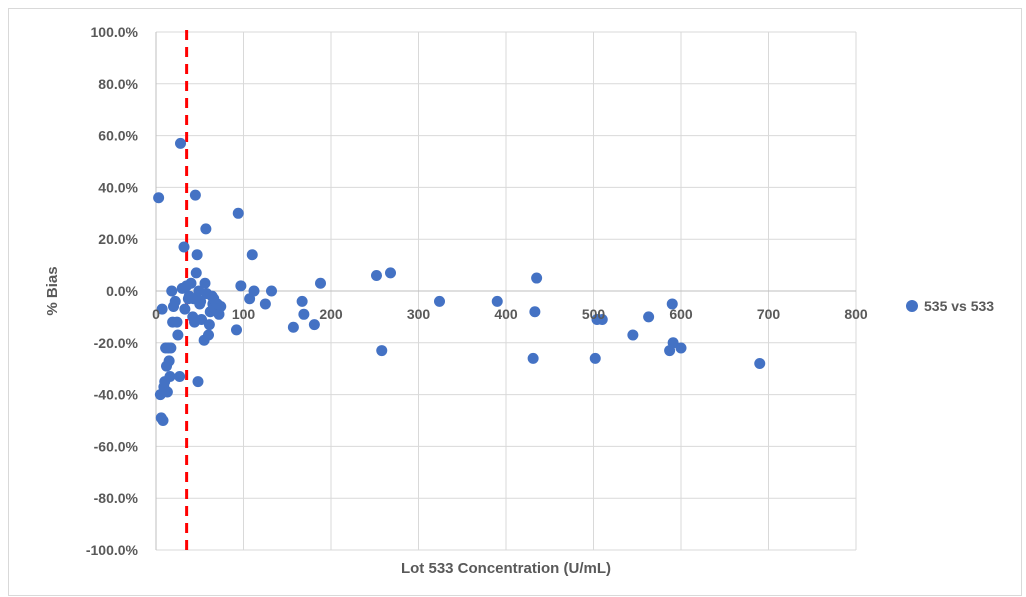 This screenshot has height=597, width=1026. Describe the element at coordinates (118, 187) in the screenshot. I see `y-tick-label: 40.0%` at that location.